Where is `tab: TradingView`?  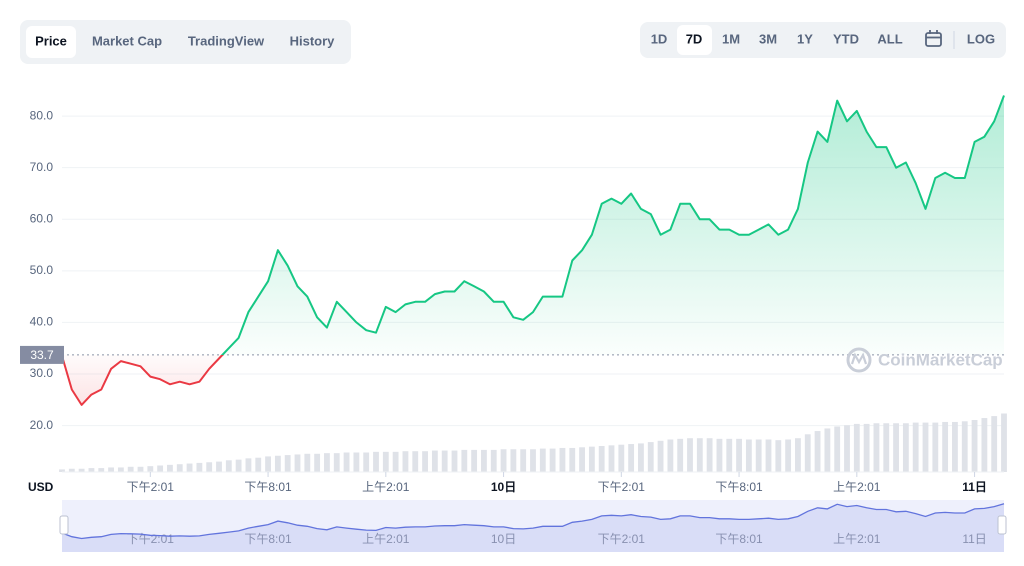
tab: TradingView is located at coordinates (226, 40).